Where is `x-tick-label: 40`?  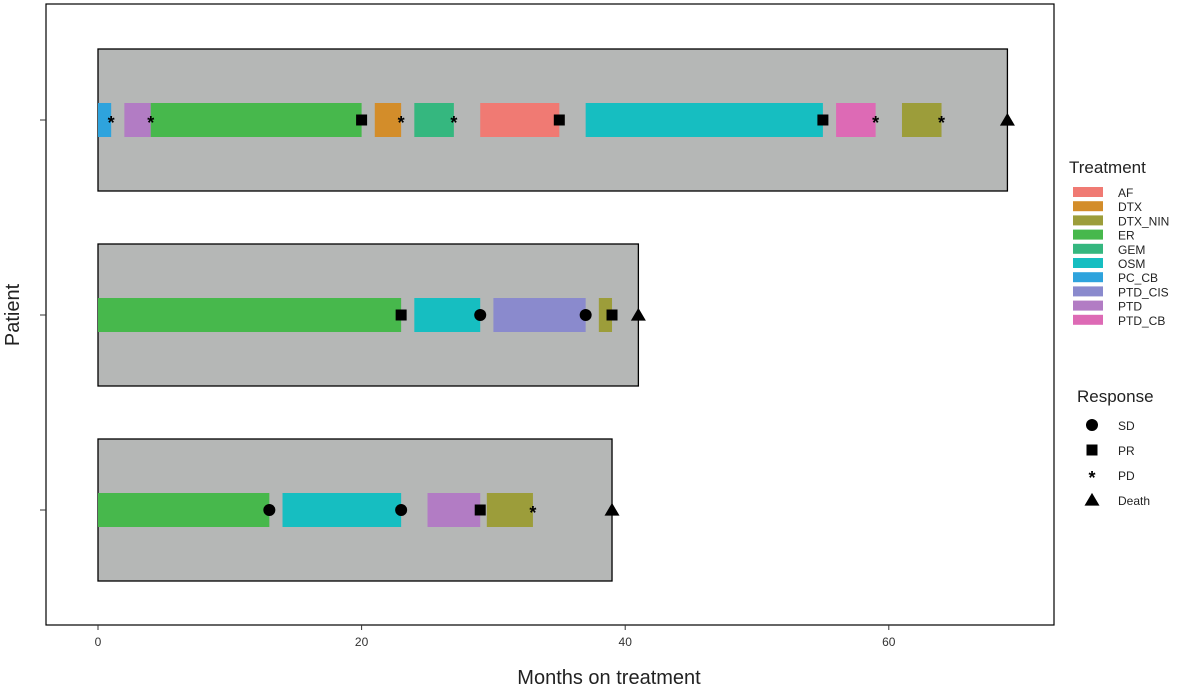
x-tick-label: 40 is located at coordinates (626, 642).